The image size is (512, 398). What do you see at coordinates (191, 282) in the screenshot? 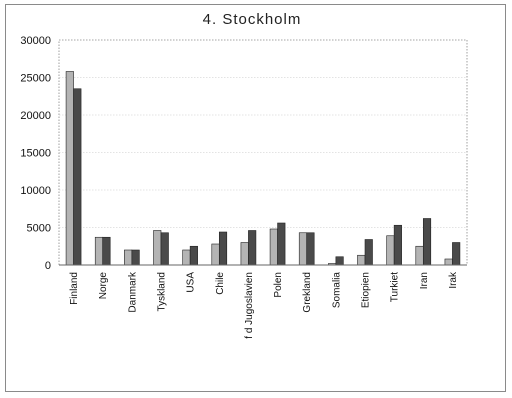
I see `x-tick-label: USA` at bounding box center [191, 282].